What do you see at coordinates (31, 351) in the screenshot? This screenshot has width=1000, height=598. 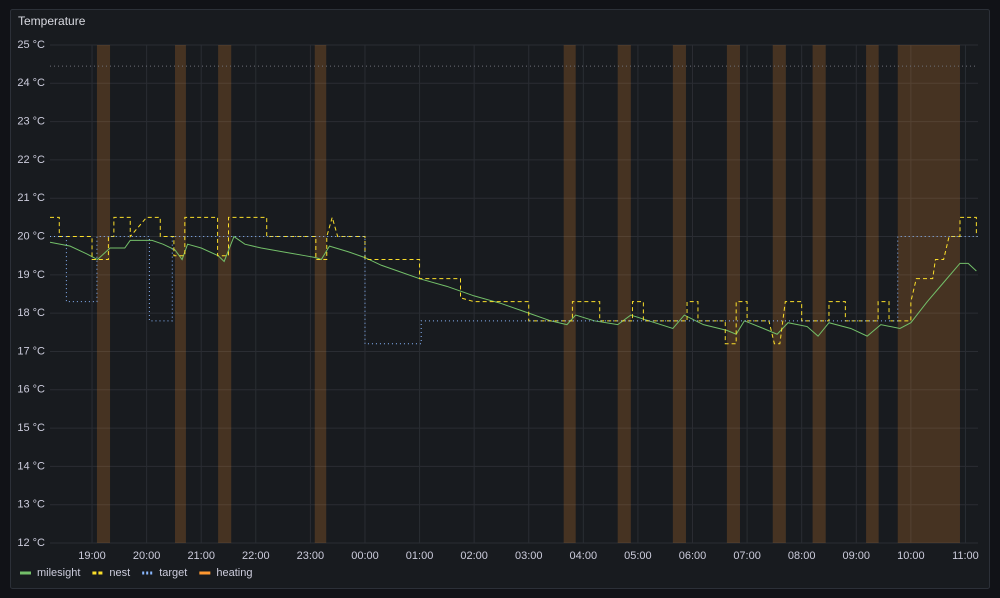 I see `y-tick-label: 17 °C` at bounding box center [31, 351].